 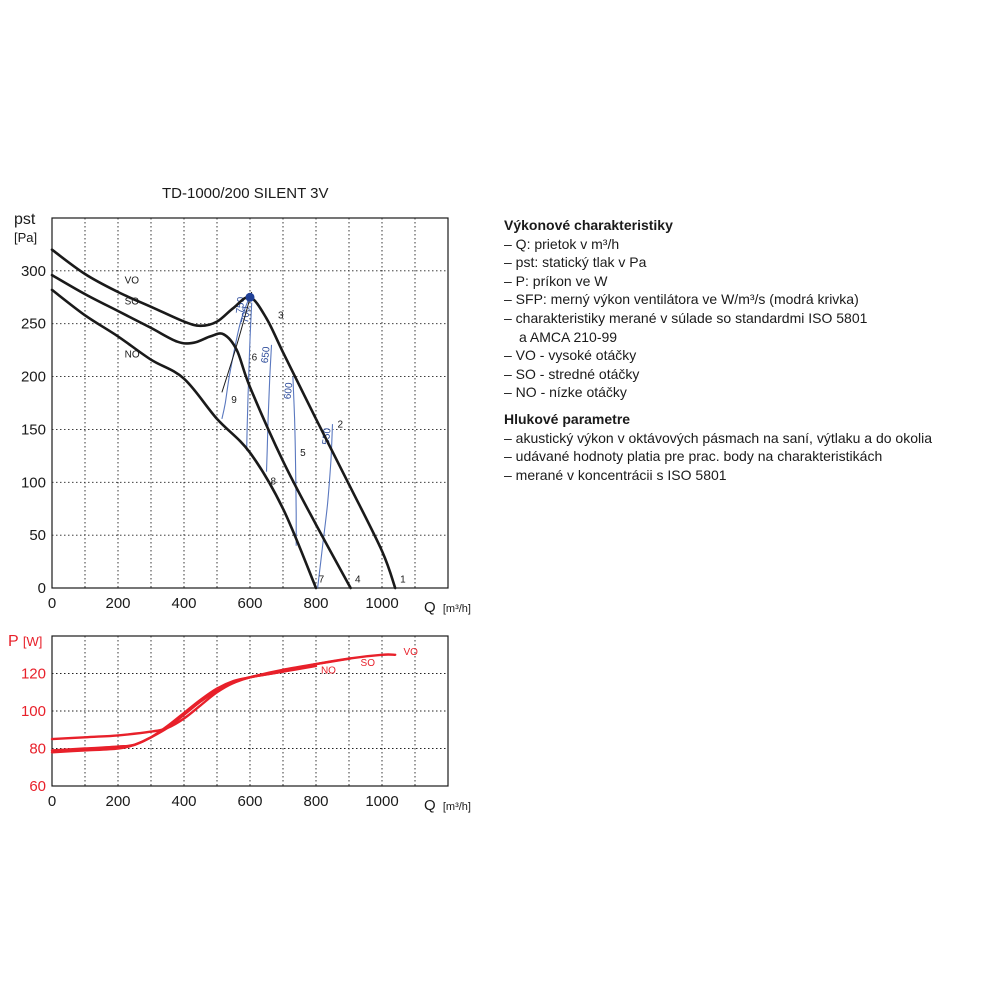 What do you see at coordinates (250, 297) in the screenshot?
I see `operating-point` at bounding box center [250, 297].